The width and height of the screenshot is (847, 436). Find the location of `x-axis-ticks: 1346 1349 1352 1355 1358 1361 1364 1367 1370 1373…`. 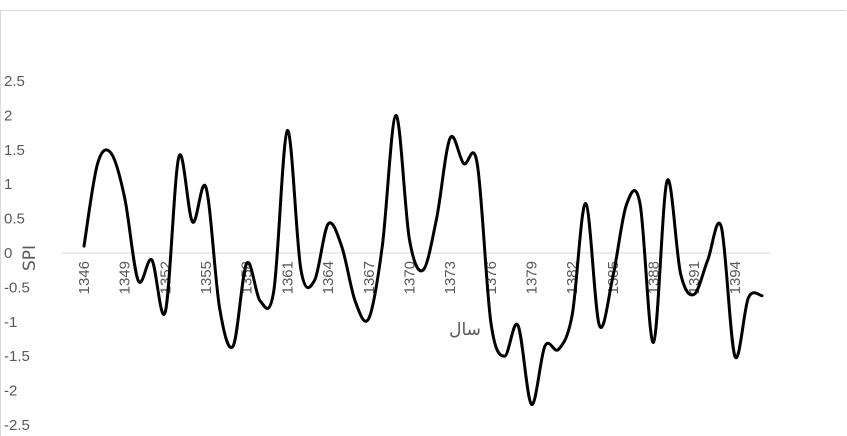

x-axis-ticks: 1346 1349 1352 1355 1358 1361 1364 1367 1370 1373… is located at coordinates (410, 277).